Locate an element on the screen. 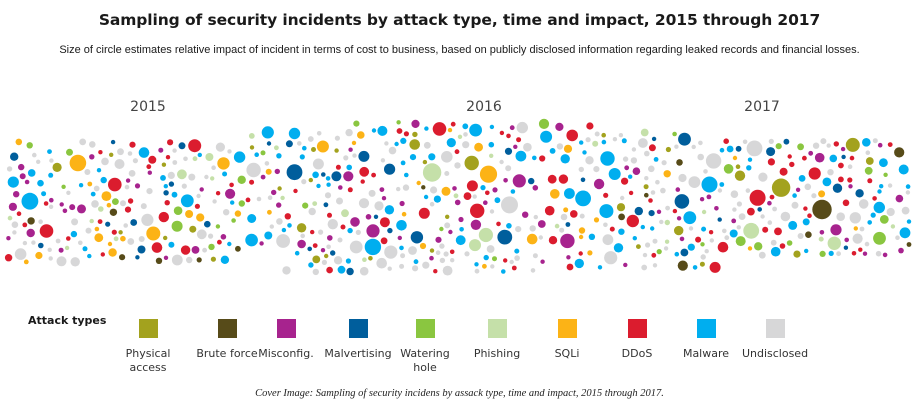 The width and height of the screenshot is (919, 416). legend-label-ddos: DDoS is located at coordinates (637, 353).